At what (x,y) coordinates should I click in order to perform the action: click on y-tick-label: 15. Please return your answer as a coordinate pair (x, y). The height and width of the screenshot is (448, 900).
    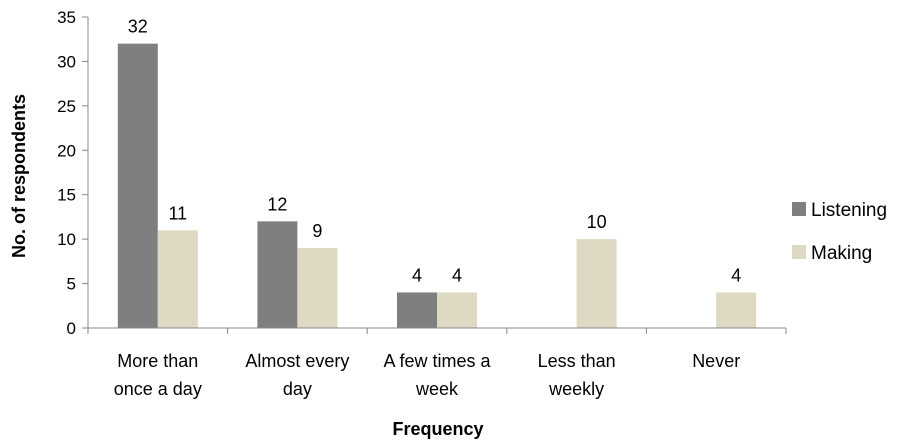
    Looking at the image, I should click on (66, 195).